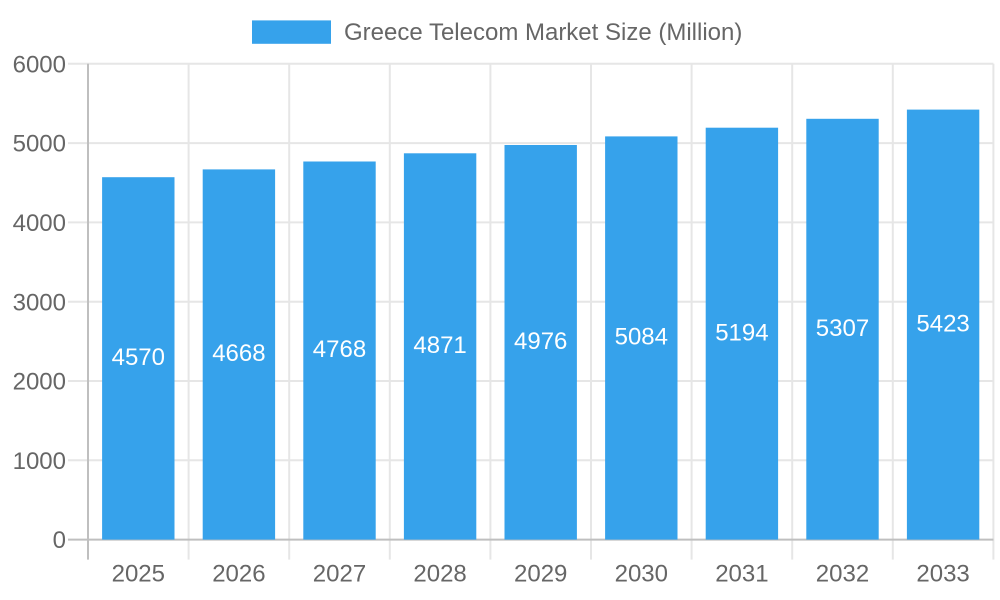  What do you see at coordinates (540, 341) in the screenshot?
I see `svg-text: 4976` at bounding box center [540, 341].